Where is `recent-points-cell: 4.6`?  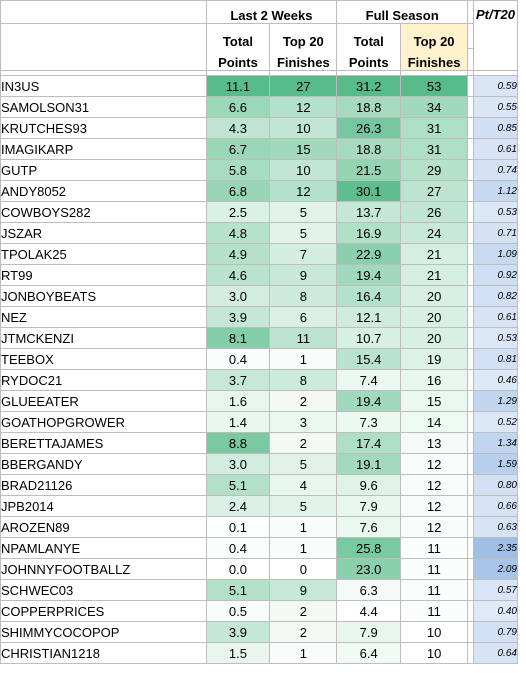
recent-points-cell: 4.6 is located at coordinates (238, 275).